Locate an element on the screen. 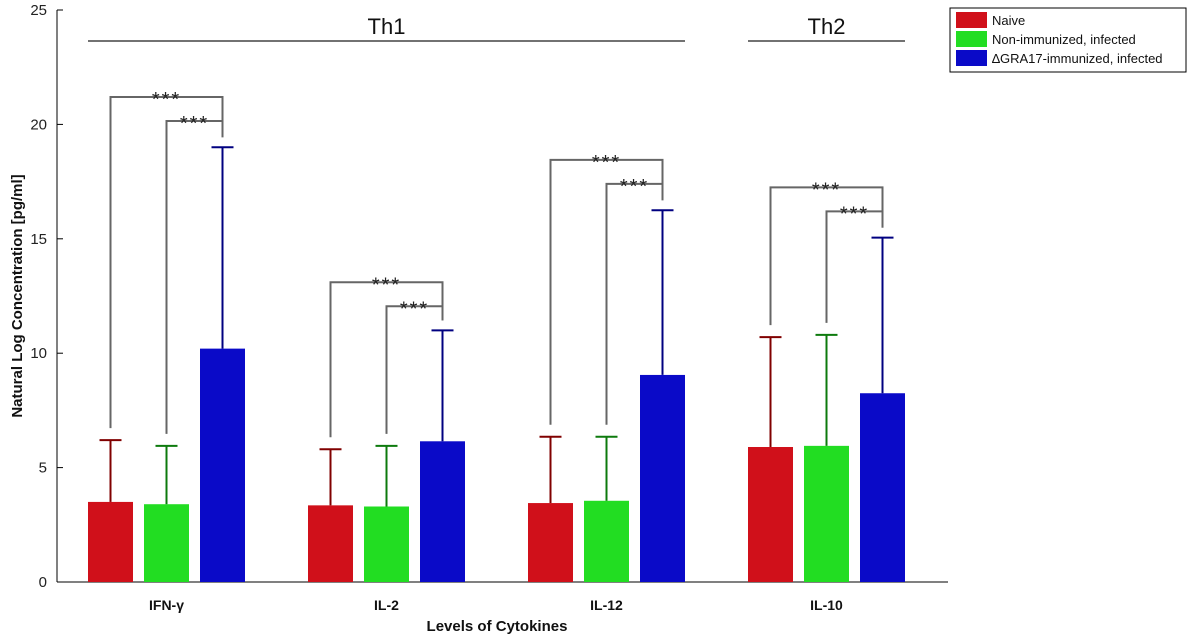 This screenshot has width=1192, height=636. y-tick-label: 20 is located at coordinates (38, 124).